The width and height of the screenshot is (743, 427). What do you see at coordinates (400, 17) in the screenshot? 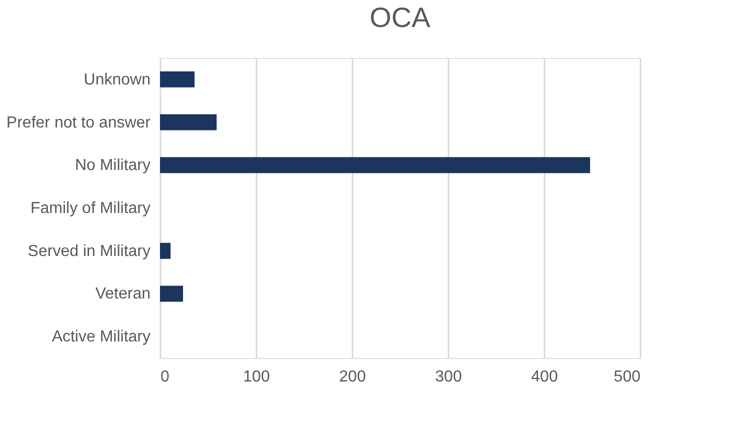
I see `chart-title: OCA` at bounding box center [400, 17].